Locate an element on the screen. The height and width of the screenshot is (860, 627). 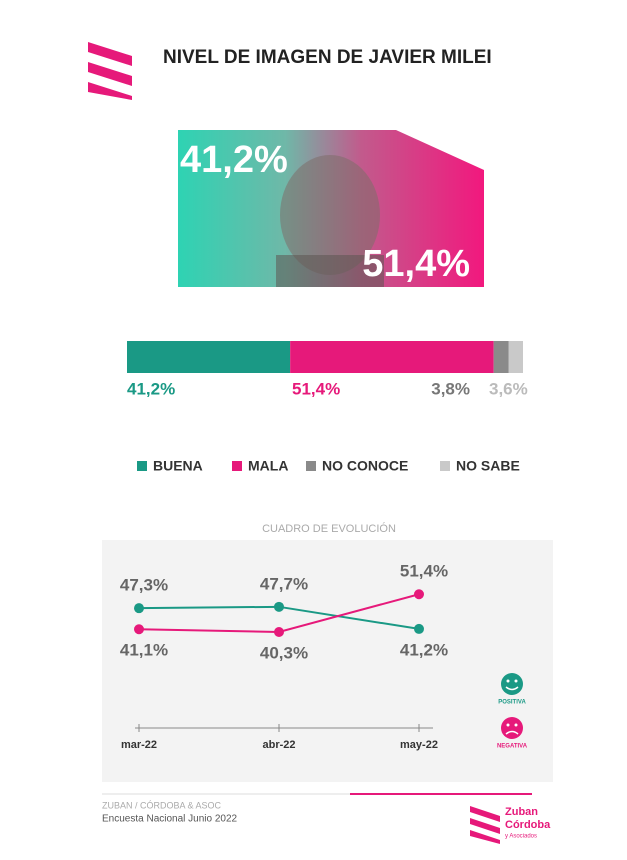
footer-source: ZUBAN / CÓRDOBA & ASOC is located at coordinates (162, 805).